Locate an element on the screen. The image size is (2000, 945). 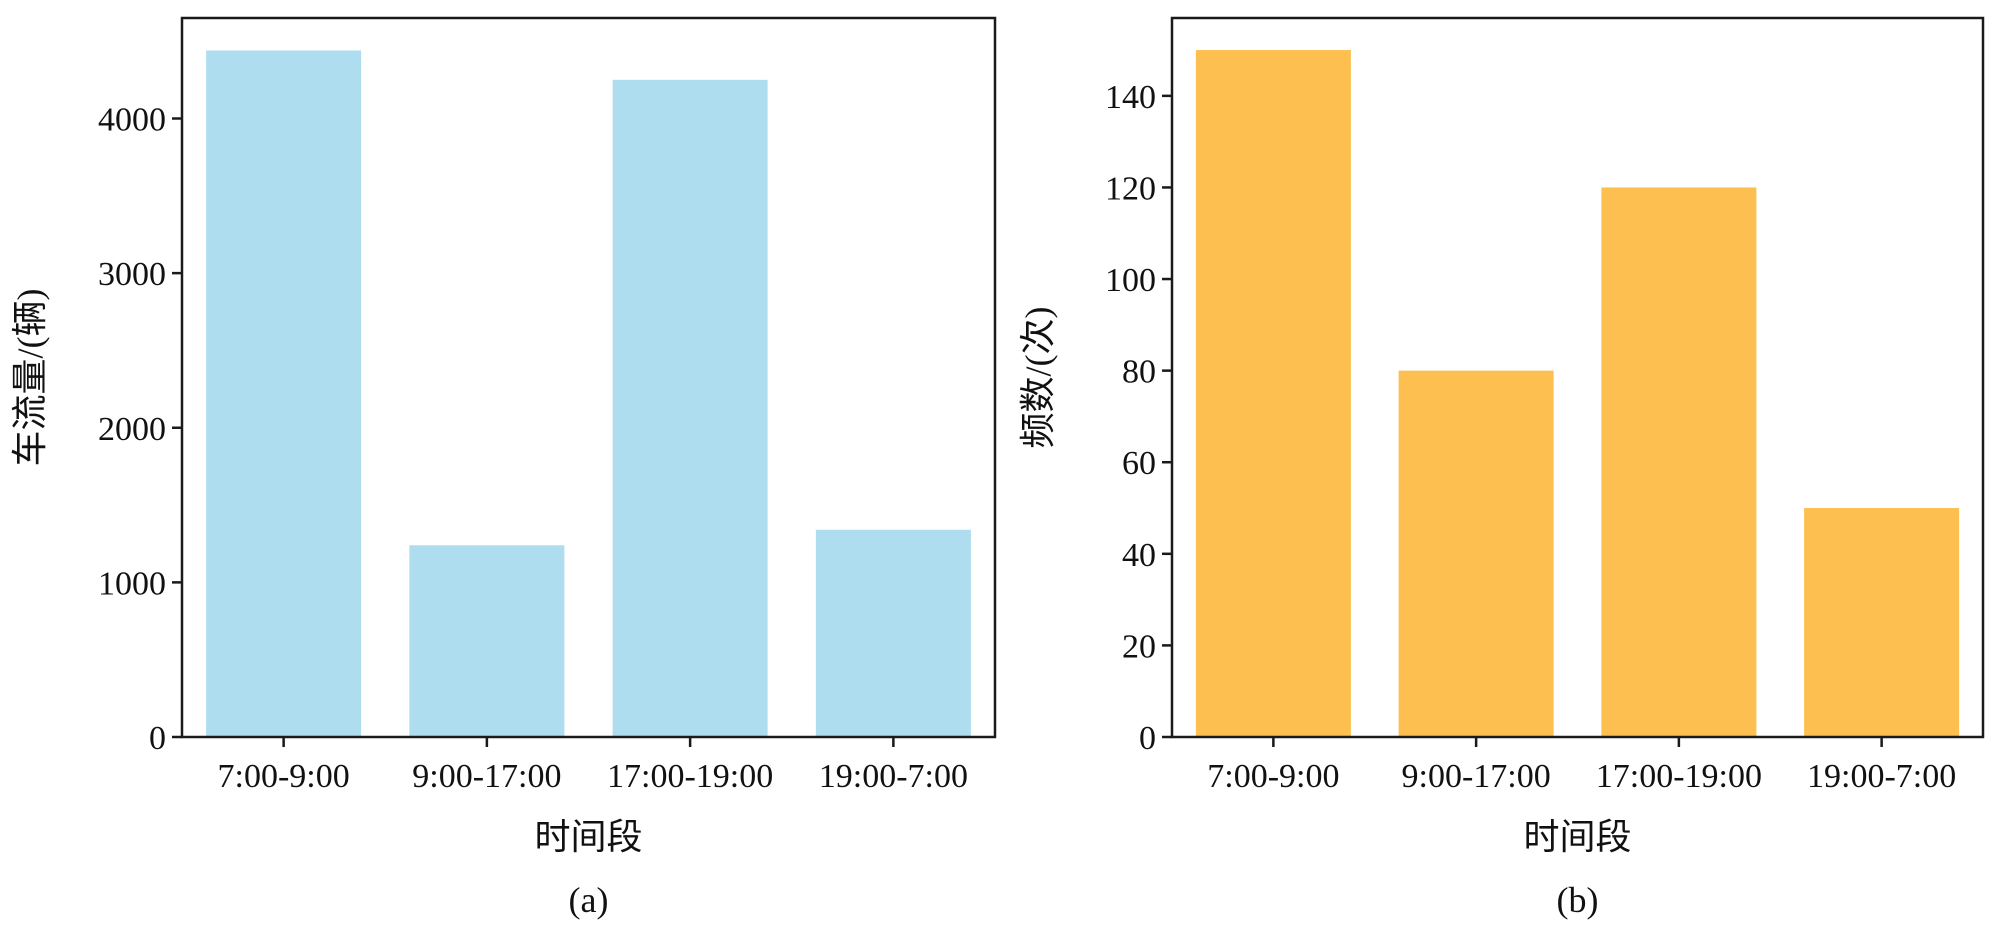
y-tick-label-b-3: 60 is located at coordinates (1139, 463).